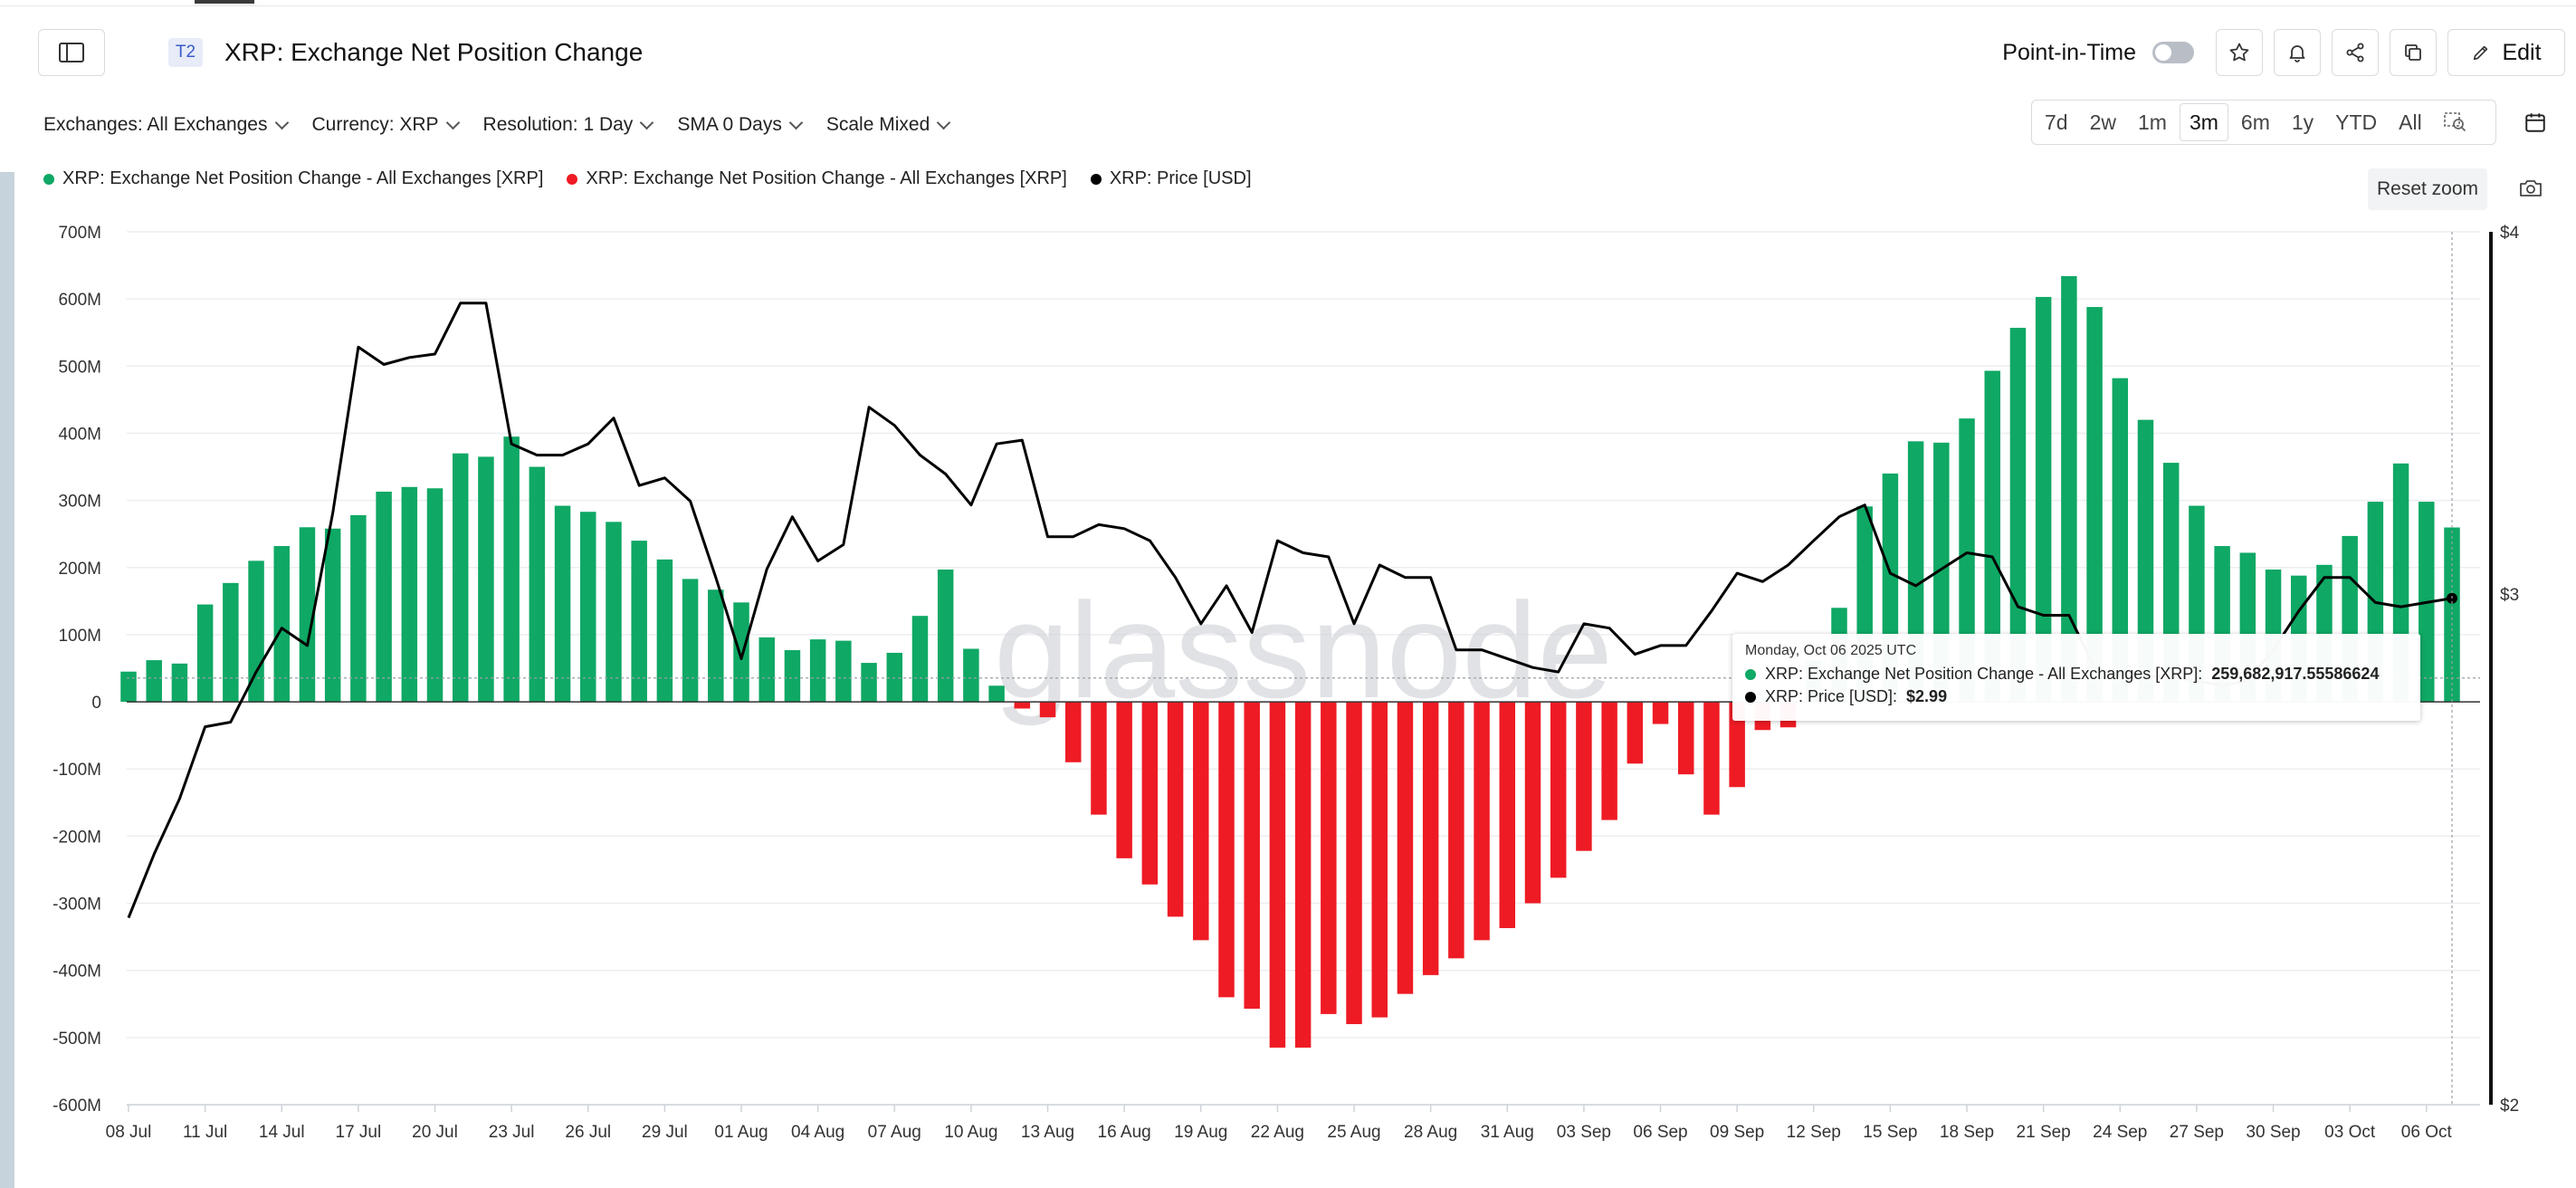 This screenshot has height=1188, width=2576. Describe the element at coordinates (2255, 122) in the screenshot. I see `range-6m: 6m` at that location.